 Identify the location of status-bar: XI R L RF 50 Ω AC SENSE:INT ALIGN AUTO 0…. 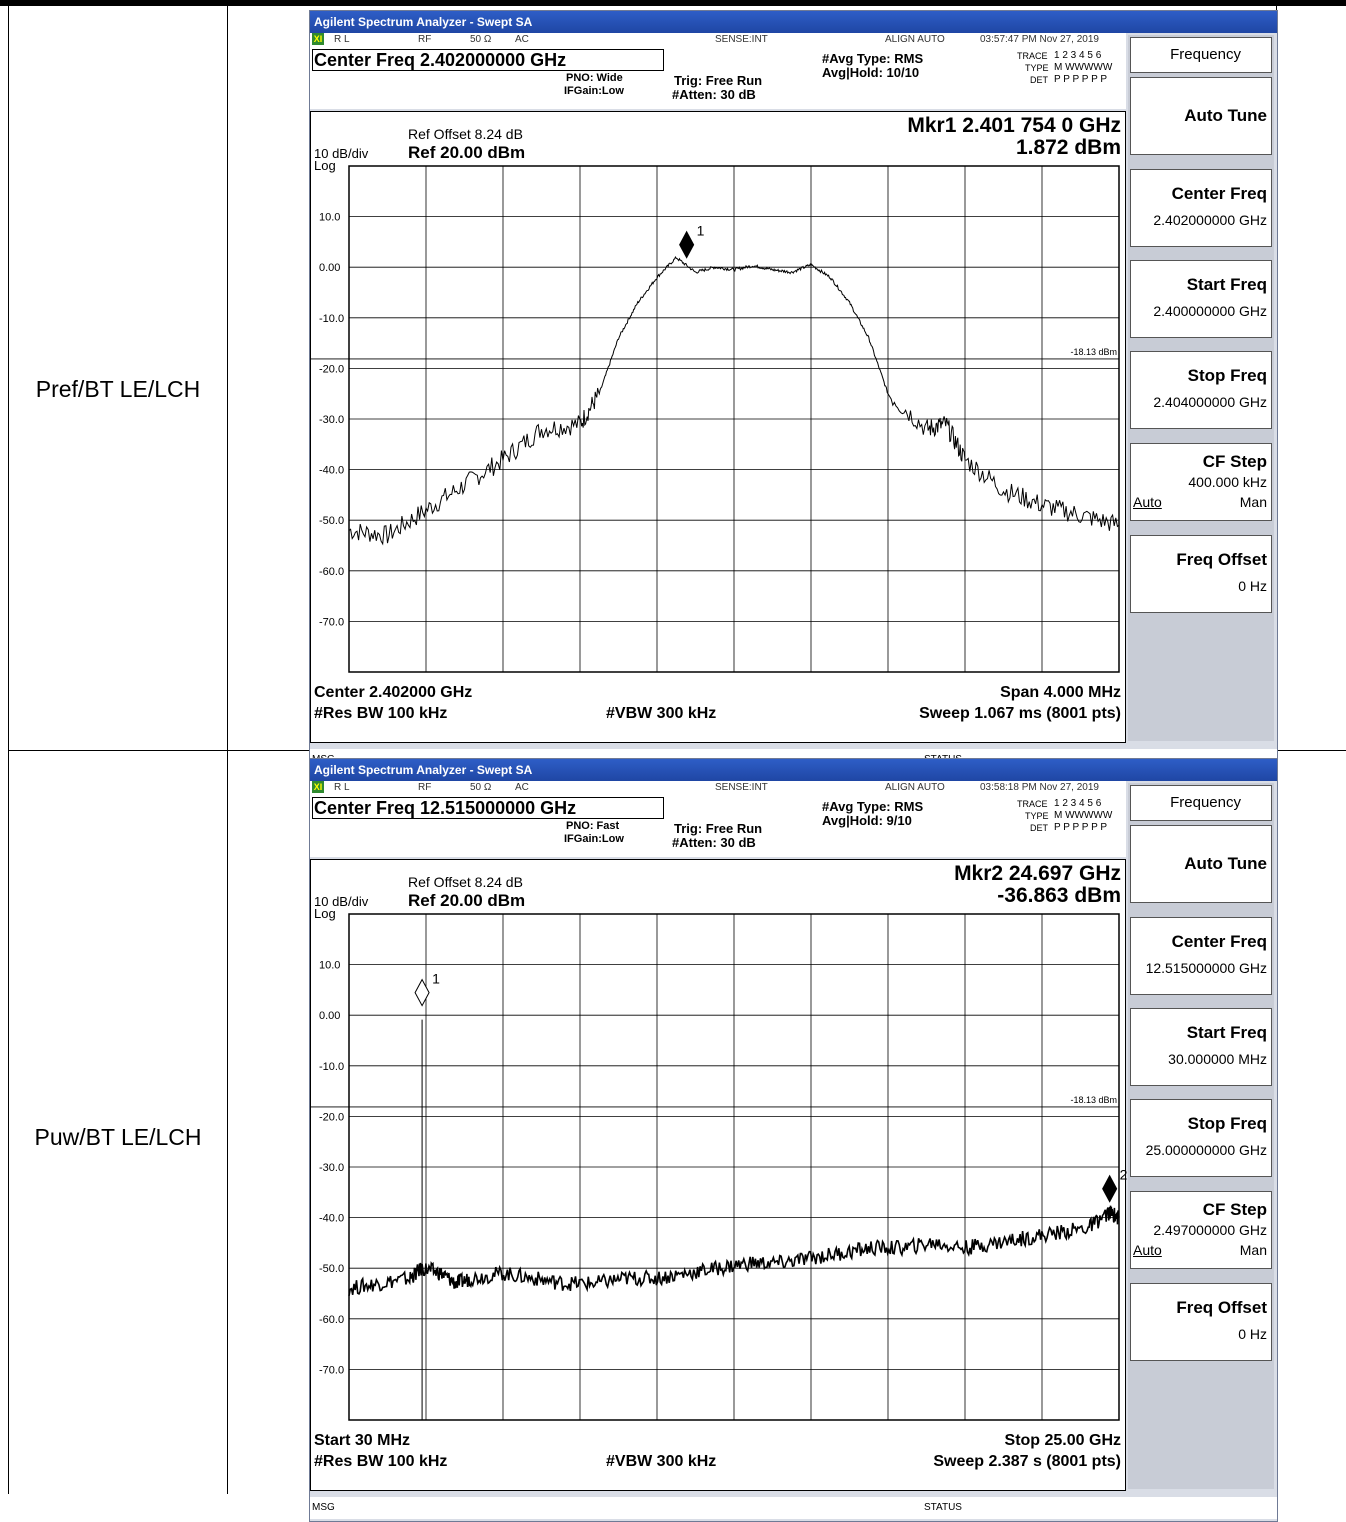
(718, 40).